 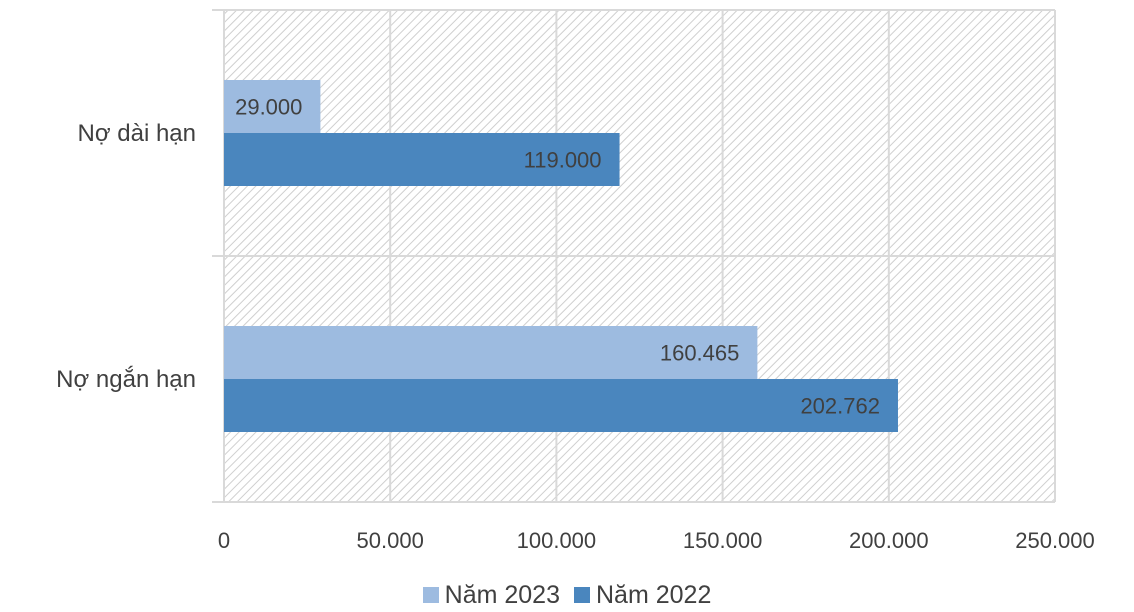 I want to click on x-tick-label: 200.000, so click(x=889, y=540).